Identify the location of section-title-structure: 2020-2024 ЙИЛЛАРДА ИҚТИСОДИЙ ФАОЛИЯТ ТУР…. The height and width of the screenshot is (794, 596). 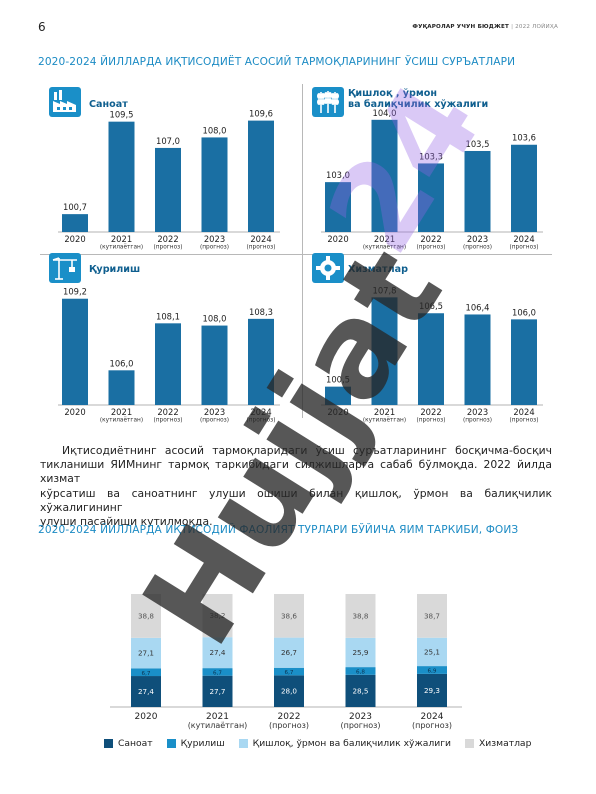
(278, 530).